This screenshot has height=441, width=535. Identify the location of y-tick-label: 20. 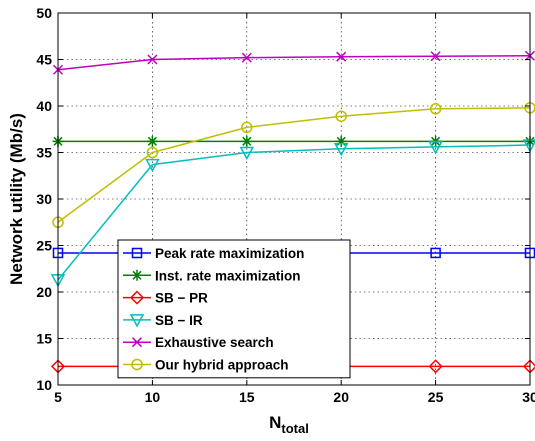
(44, 292).